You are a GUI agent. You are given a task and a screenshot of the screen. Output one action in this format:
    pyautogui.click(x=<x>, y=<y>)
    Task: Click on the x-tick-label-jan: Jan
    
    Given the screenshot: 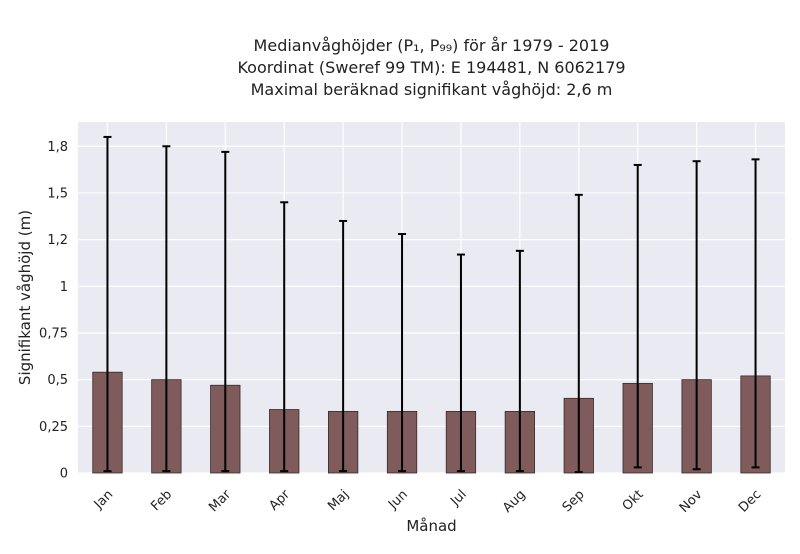 What is the action you would take?
    pyautogui.click(x=103, y=499)
    